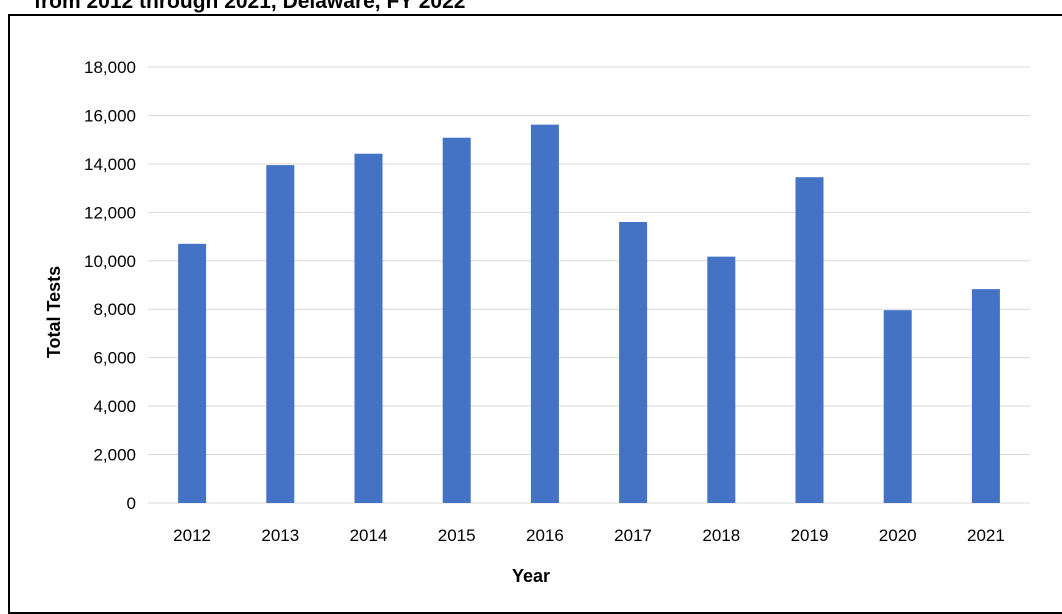 This screenshot has width=1062, height=614. What do you see at coordinates (110, 164) in the screenshot?
I see `y-tick-label: 14,000` at bounding box center [110, 164].